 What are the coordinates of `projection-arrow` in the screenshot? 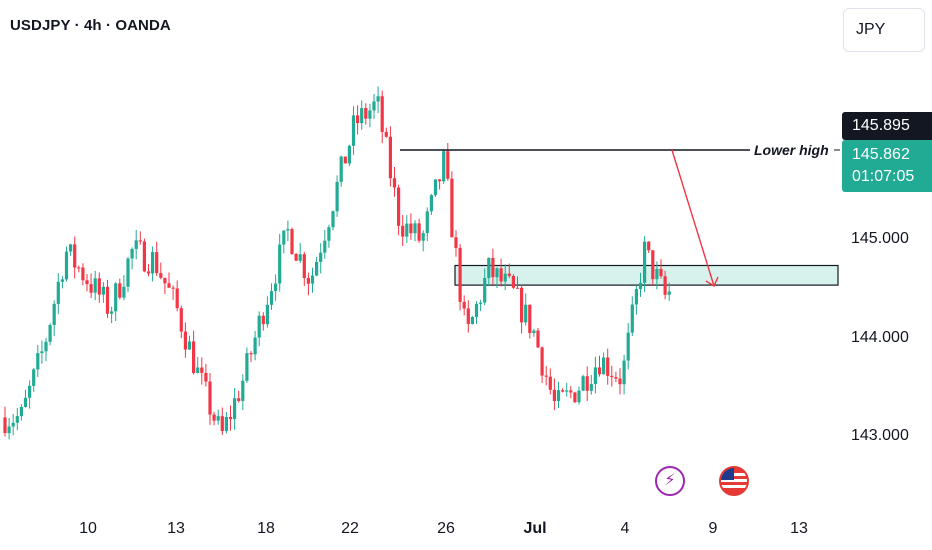 It's located at (693, 218).